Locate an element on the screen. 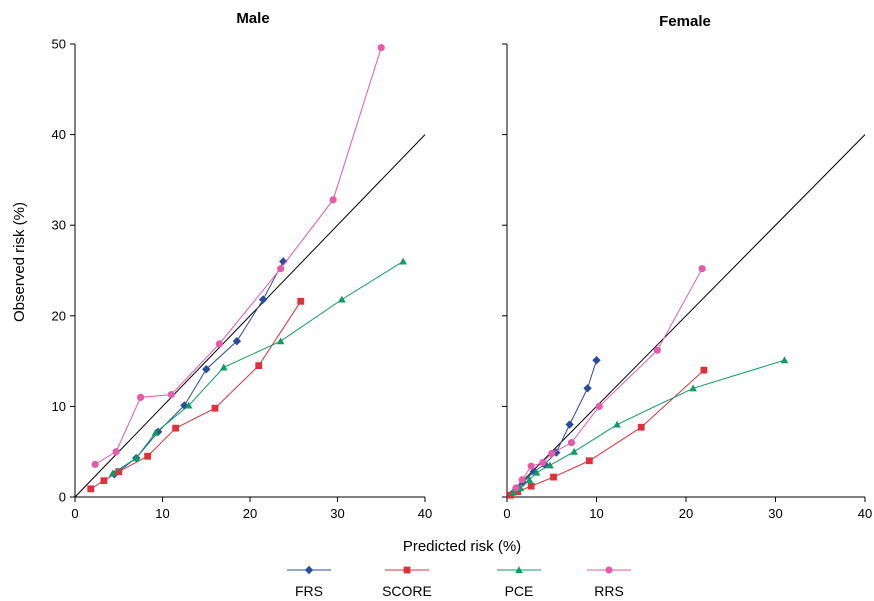 This screenshot has height=601, width=874. y-tick-label-male: 30 is located at coordinates (59, 225).